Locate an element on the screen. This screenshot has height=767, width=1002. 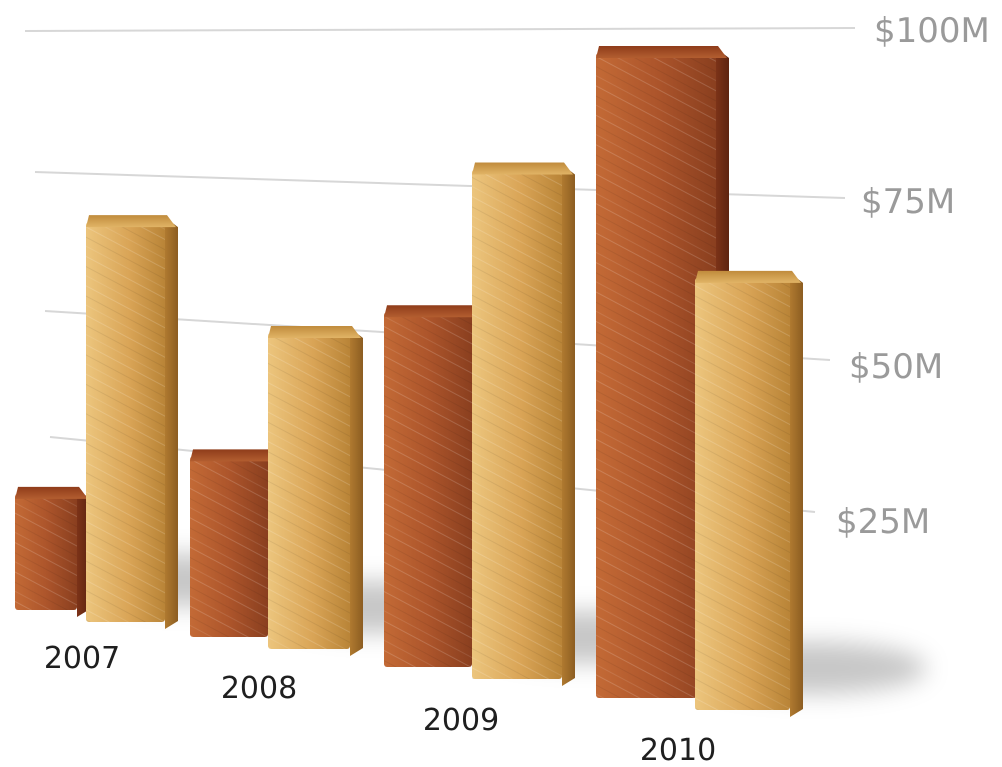
x-axis-category-labels: 2007 2008 2009 2010 is located at coordinates (380, 704).